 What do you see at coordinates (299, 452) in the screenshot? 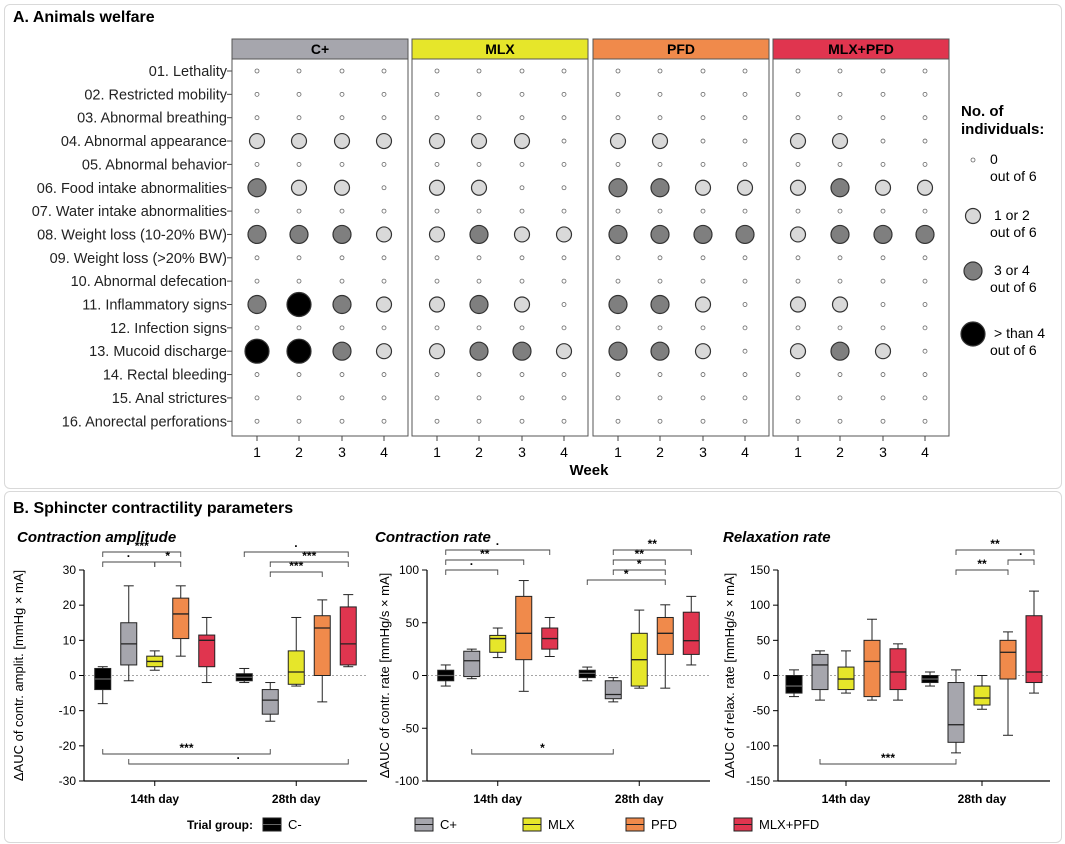
I see `week-tick-label: 2` at bounding box center [299, 452].